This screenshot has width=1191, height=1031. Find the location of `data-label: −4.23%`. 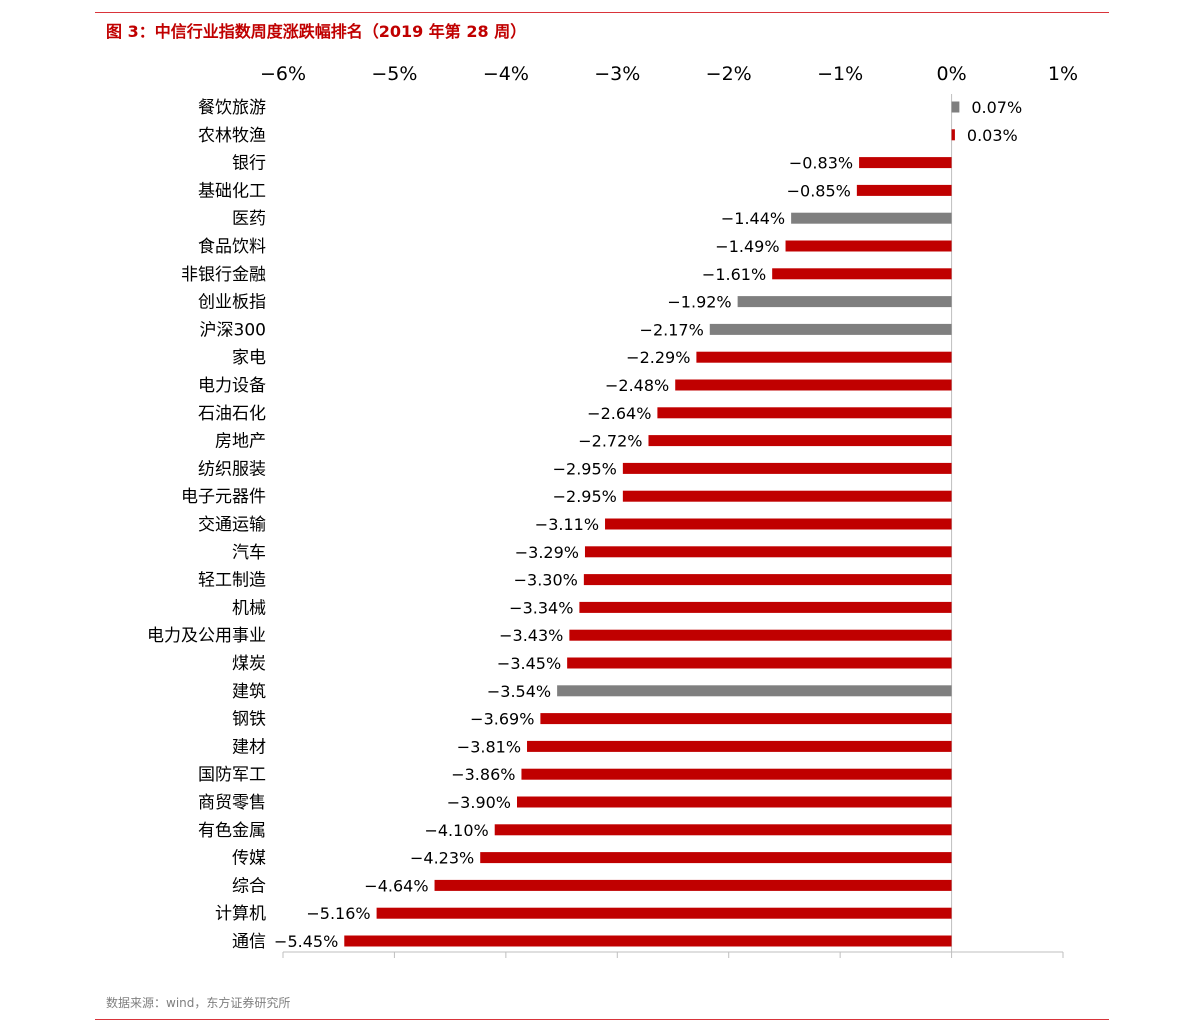

data-label: −4.23% is located at coordinates (442, 858).